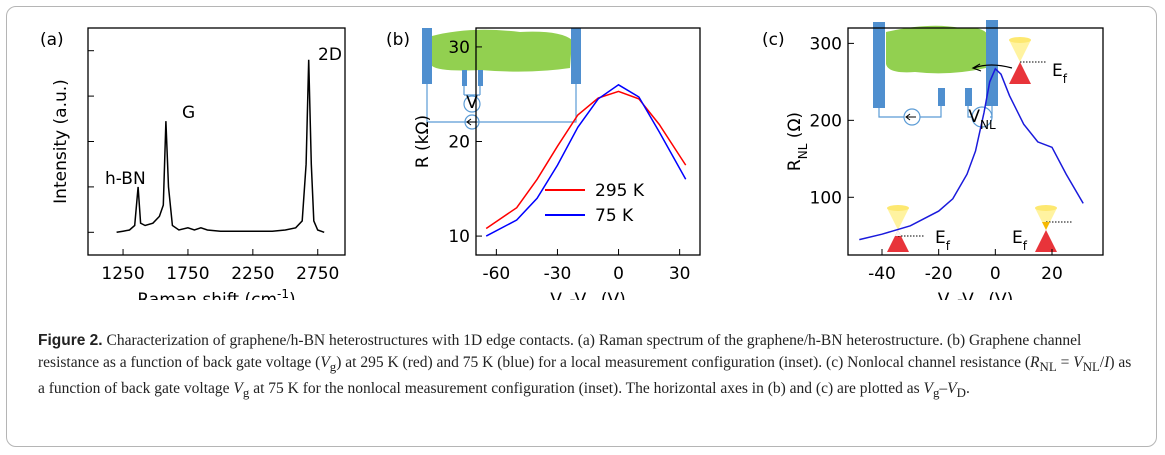 This screenshot has width=1165, height=455. What do you see at coordinates (826, 121) in the screenshot?
I see `y-tick-label: 200` at bounding box center [826, 121].